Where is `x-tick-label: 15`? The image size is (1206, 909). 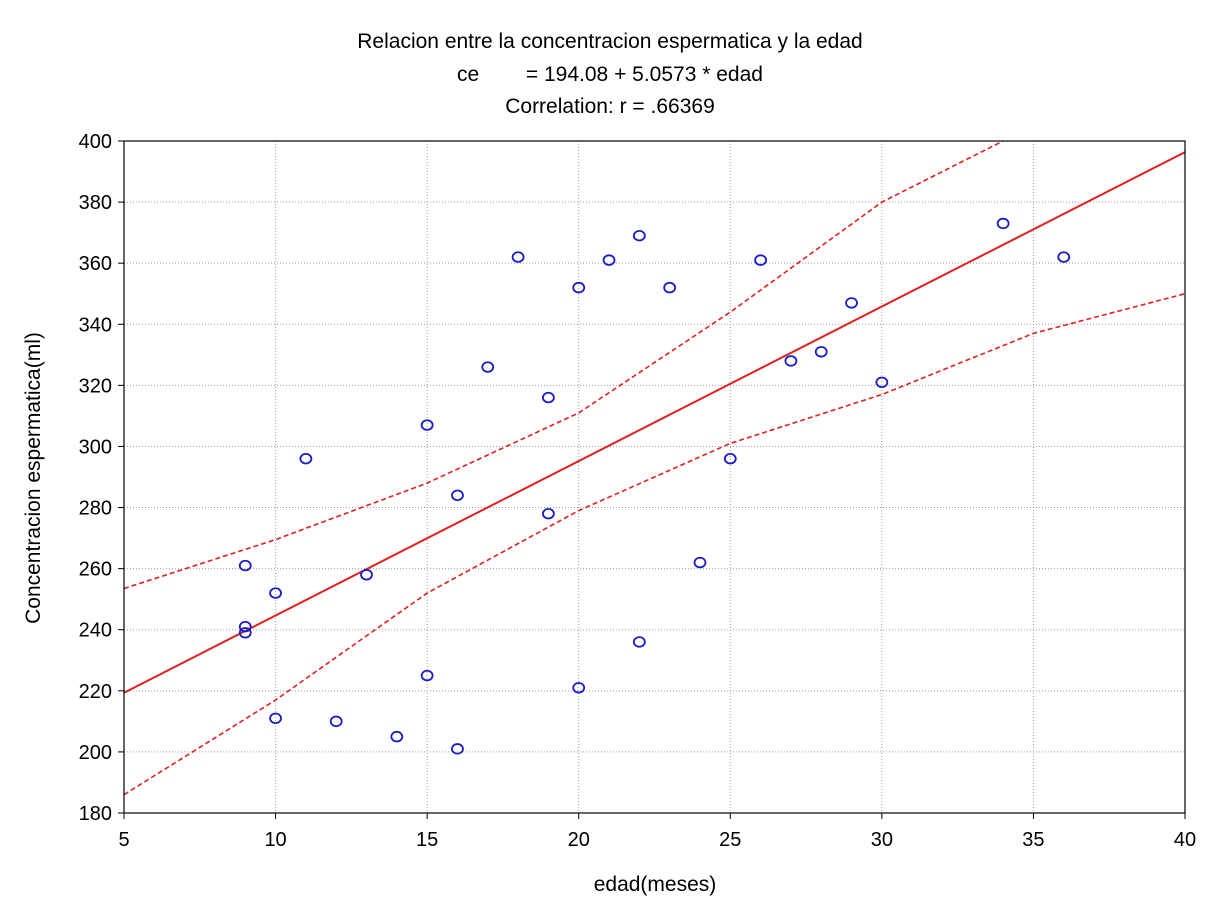 x-tick-label: 15 is located at coordinates (427, 840).